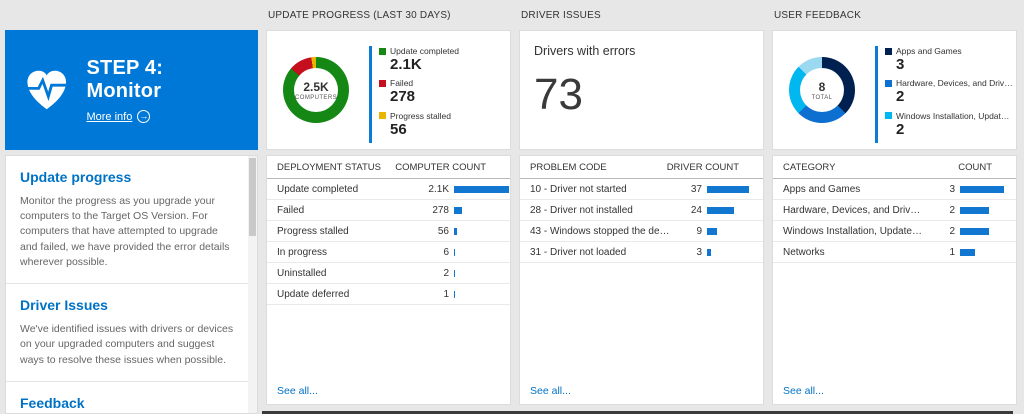  I want to click on scrollbar-thumb, so click(252, 197).